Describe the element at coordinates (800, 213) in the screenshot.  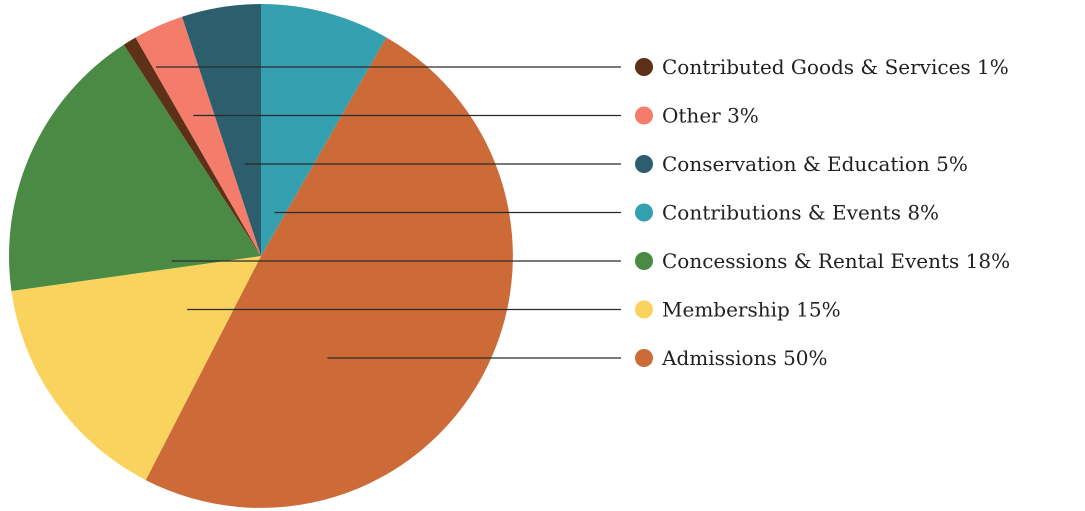
I see `legend-label-contributions-and-events: Contributions & Events 8%` at that location.